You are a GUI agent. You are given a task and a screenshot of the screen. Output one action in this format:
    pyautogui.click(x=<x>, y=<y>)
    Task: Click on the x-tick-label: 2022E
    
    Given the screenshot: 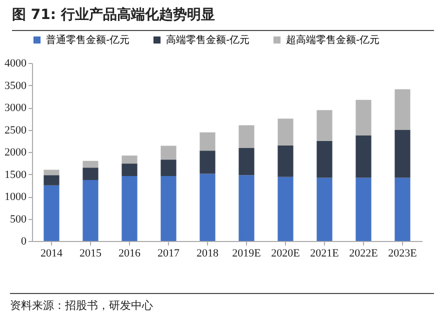 What is the action you would take?
    pyautogui.click(x=363, y=254)
    